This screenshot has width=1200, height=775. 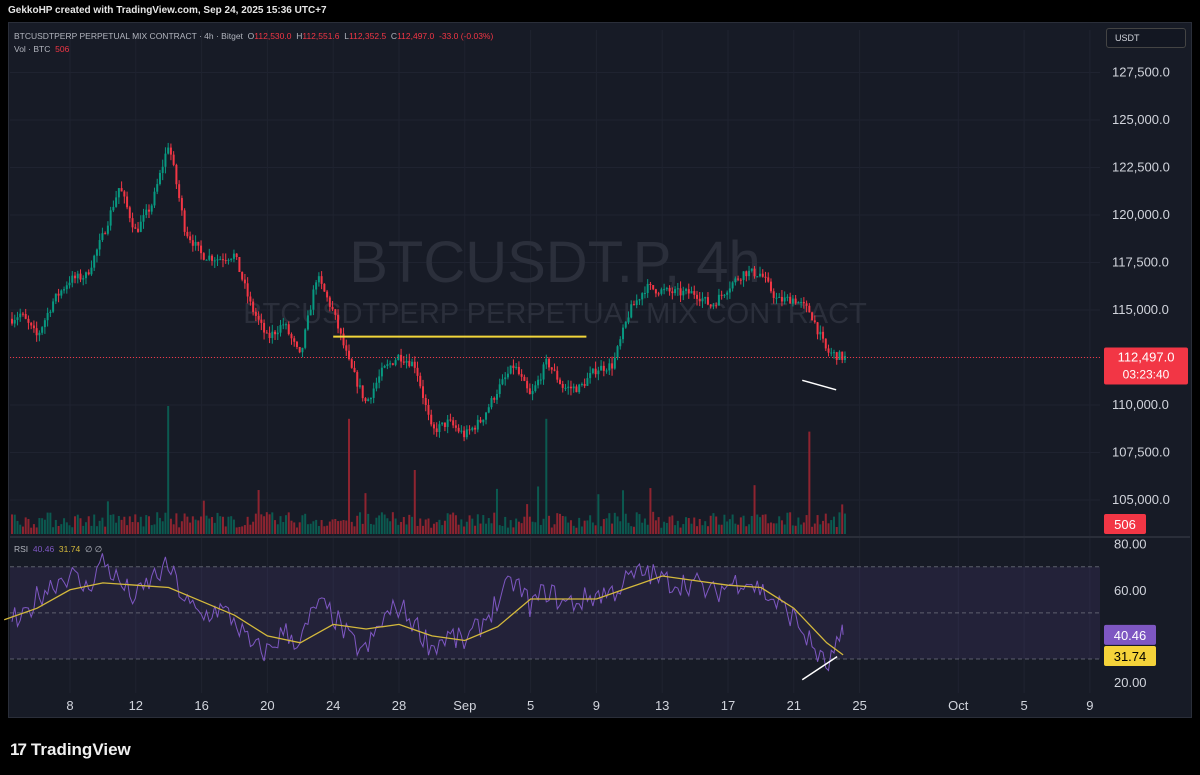 I want to click on rsi-plot, so click(x=423, y=617).